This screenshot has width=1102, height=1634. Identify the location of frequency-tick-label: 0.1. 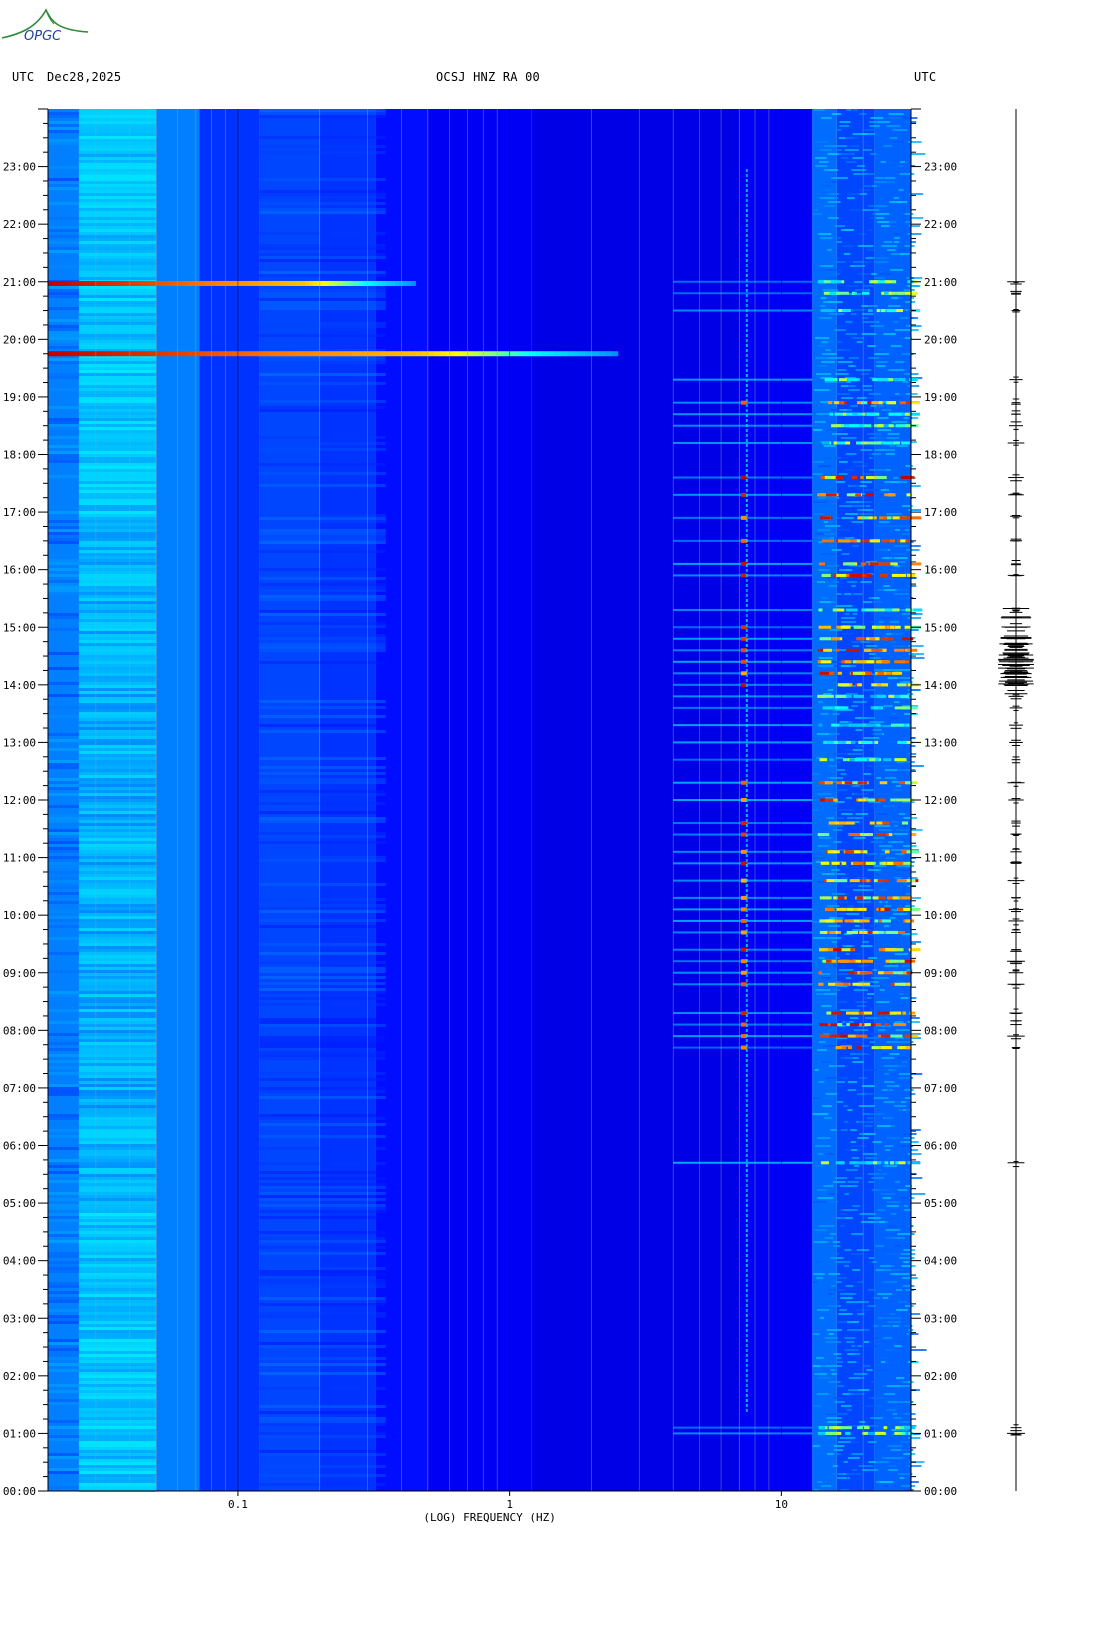
(238, 1504).